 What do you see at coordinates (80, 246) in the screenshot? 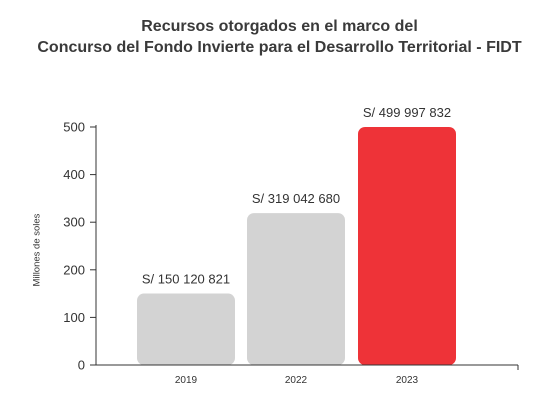
I see `y-axis: 0 100 200 300 400 500` at bounding box center [80, 246].